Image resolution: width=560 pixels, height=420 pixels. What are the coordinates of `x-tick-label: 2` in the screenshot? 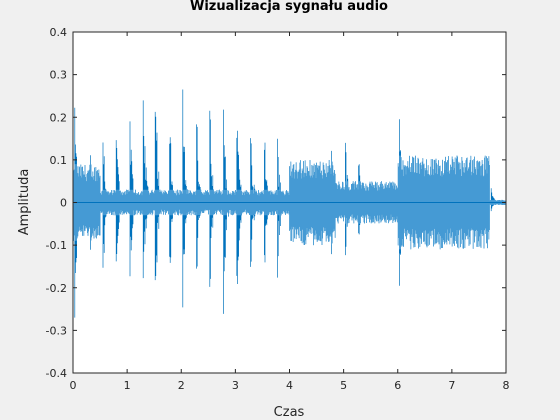 It's located at (181, 385).